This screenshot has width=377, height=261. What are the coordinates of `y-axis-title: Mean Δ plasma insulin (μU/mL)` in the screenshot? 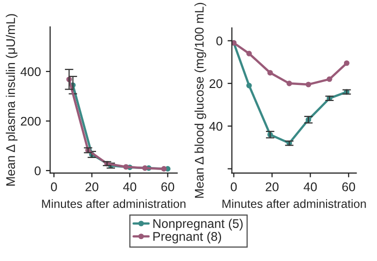 It's located at (12, 100).